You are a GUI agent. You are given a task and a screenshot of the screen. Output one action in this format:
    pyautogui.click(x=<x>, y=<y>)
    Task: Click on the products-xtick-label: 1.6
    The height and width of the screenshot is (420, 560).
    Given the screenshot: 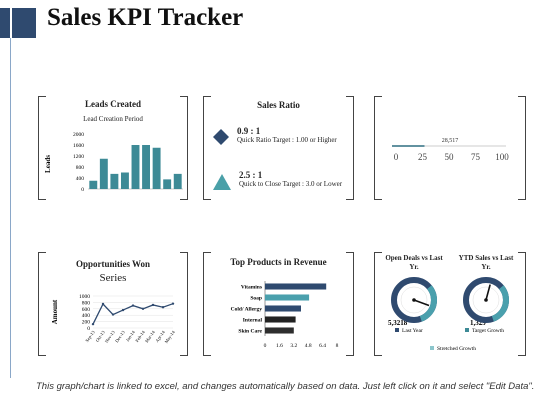 What is the action you would take?
    pyautogui.click(x=279, y=346)
    